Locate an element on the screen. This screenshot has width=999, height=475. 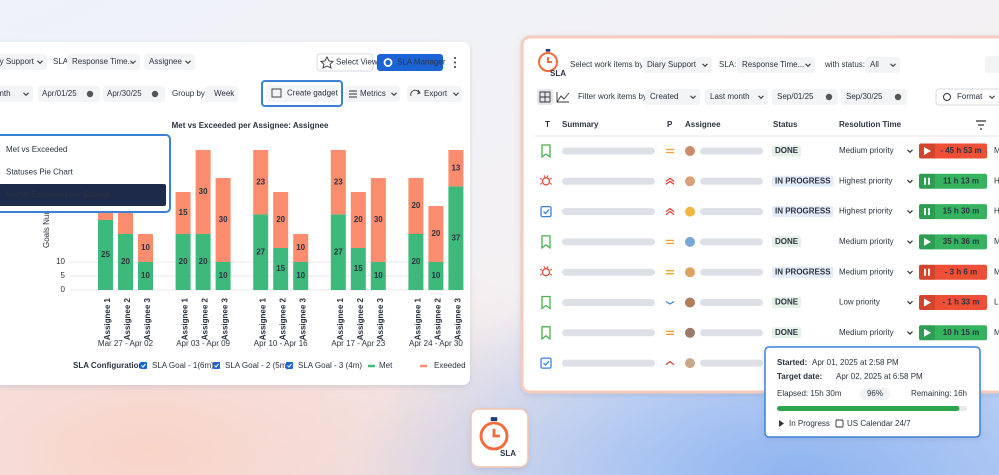
calendar-label: US Calendar 24/7 is located at coordinates (879, 423).